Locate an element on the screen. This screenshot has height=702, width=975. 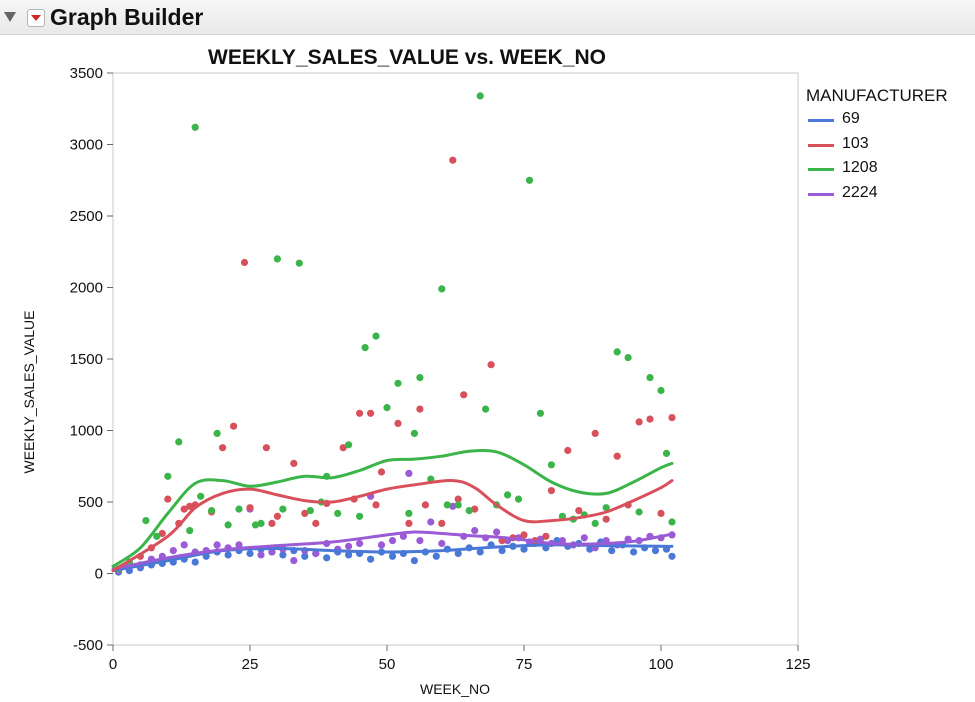
x-axis-label: WEEK_NO is located at coordinates (455, 689).